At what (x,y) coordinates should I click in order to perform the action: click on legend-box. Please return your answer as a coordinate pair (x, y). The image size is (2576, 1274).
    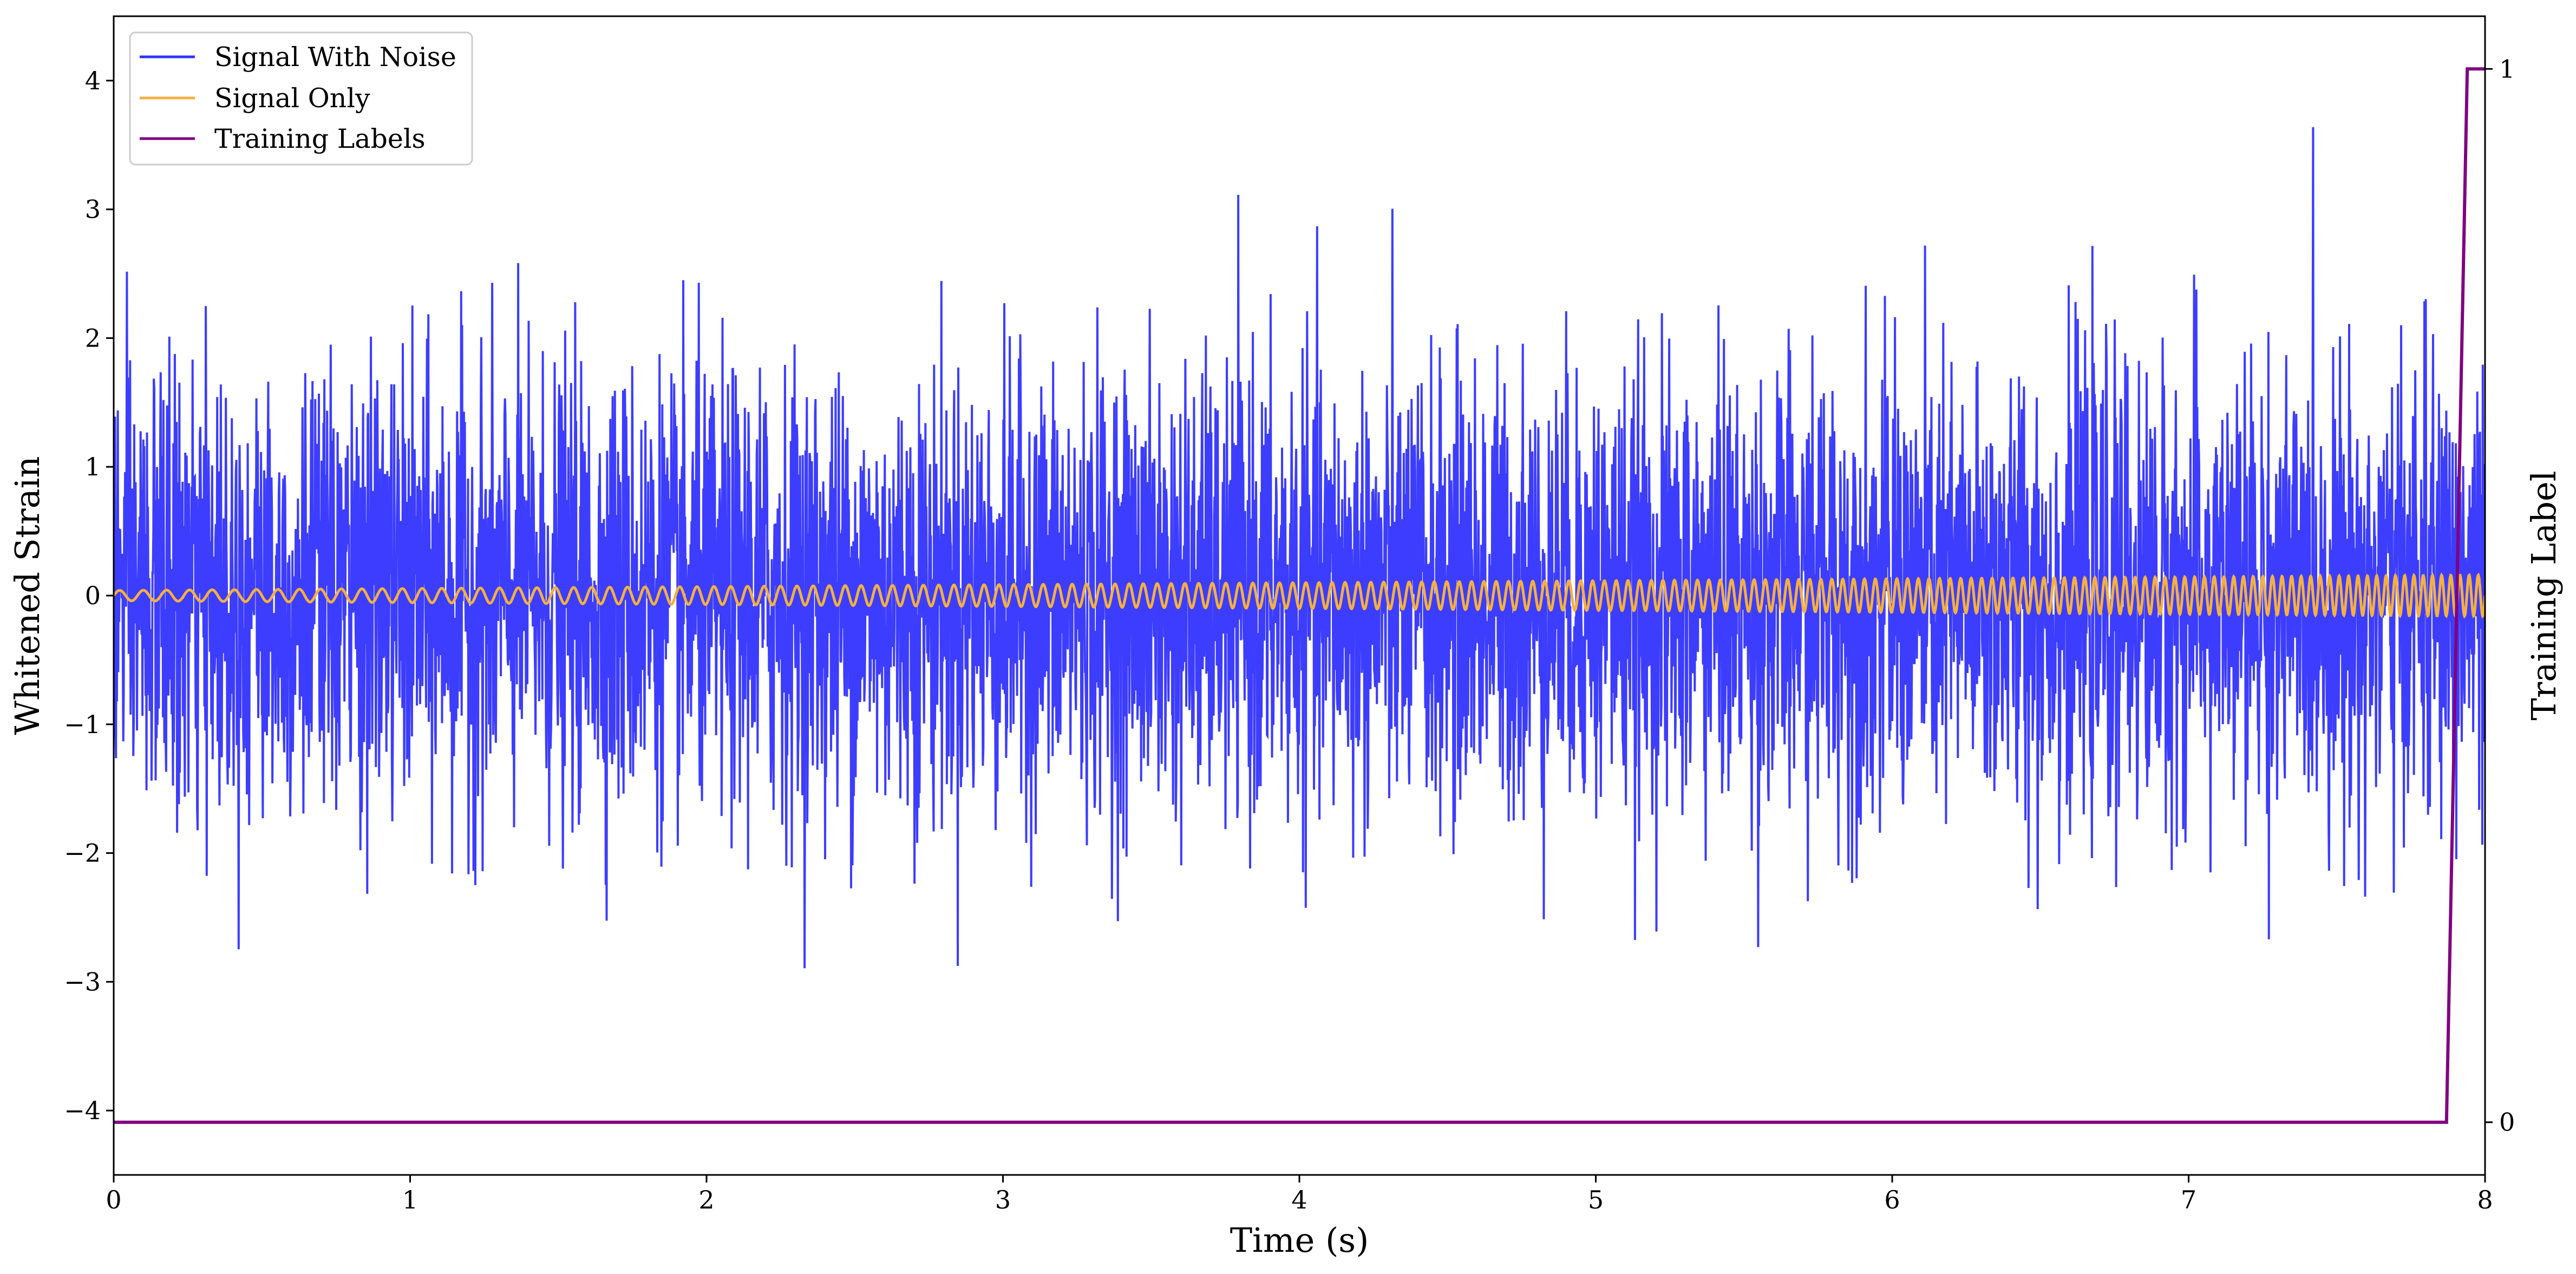
    Looking at the image, I should click on (301, 98).